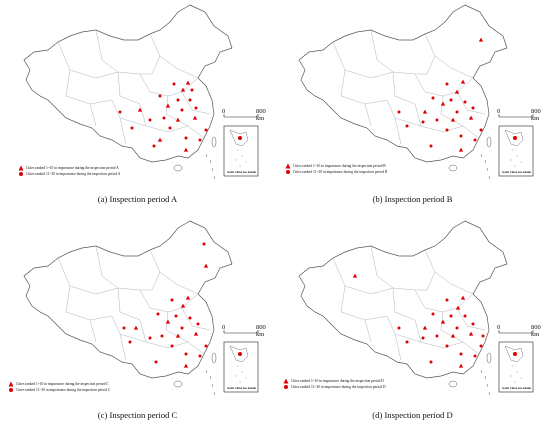 The width and height of the screenshot is (550, 432). I want to click on taiwan-island, so click(489, 358).